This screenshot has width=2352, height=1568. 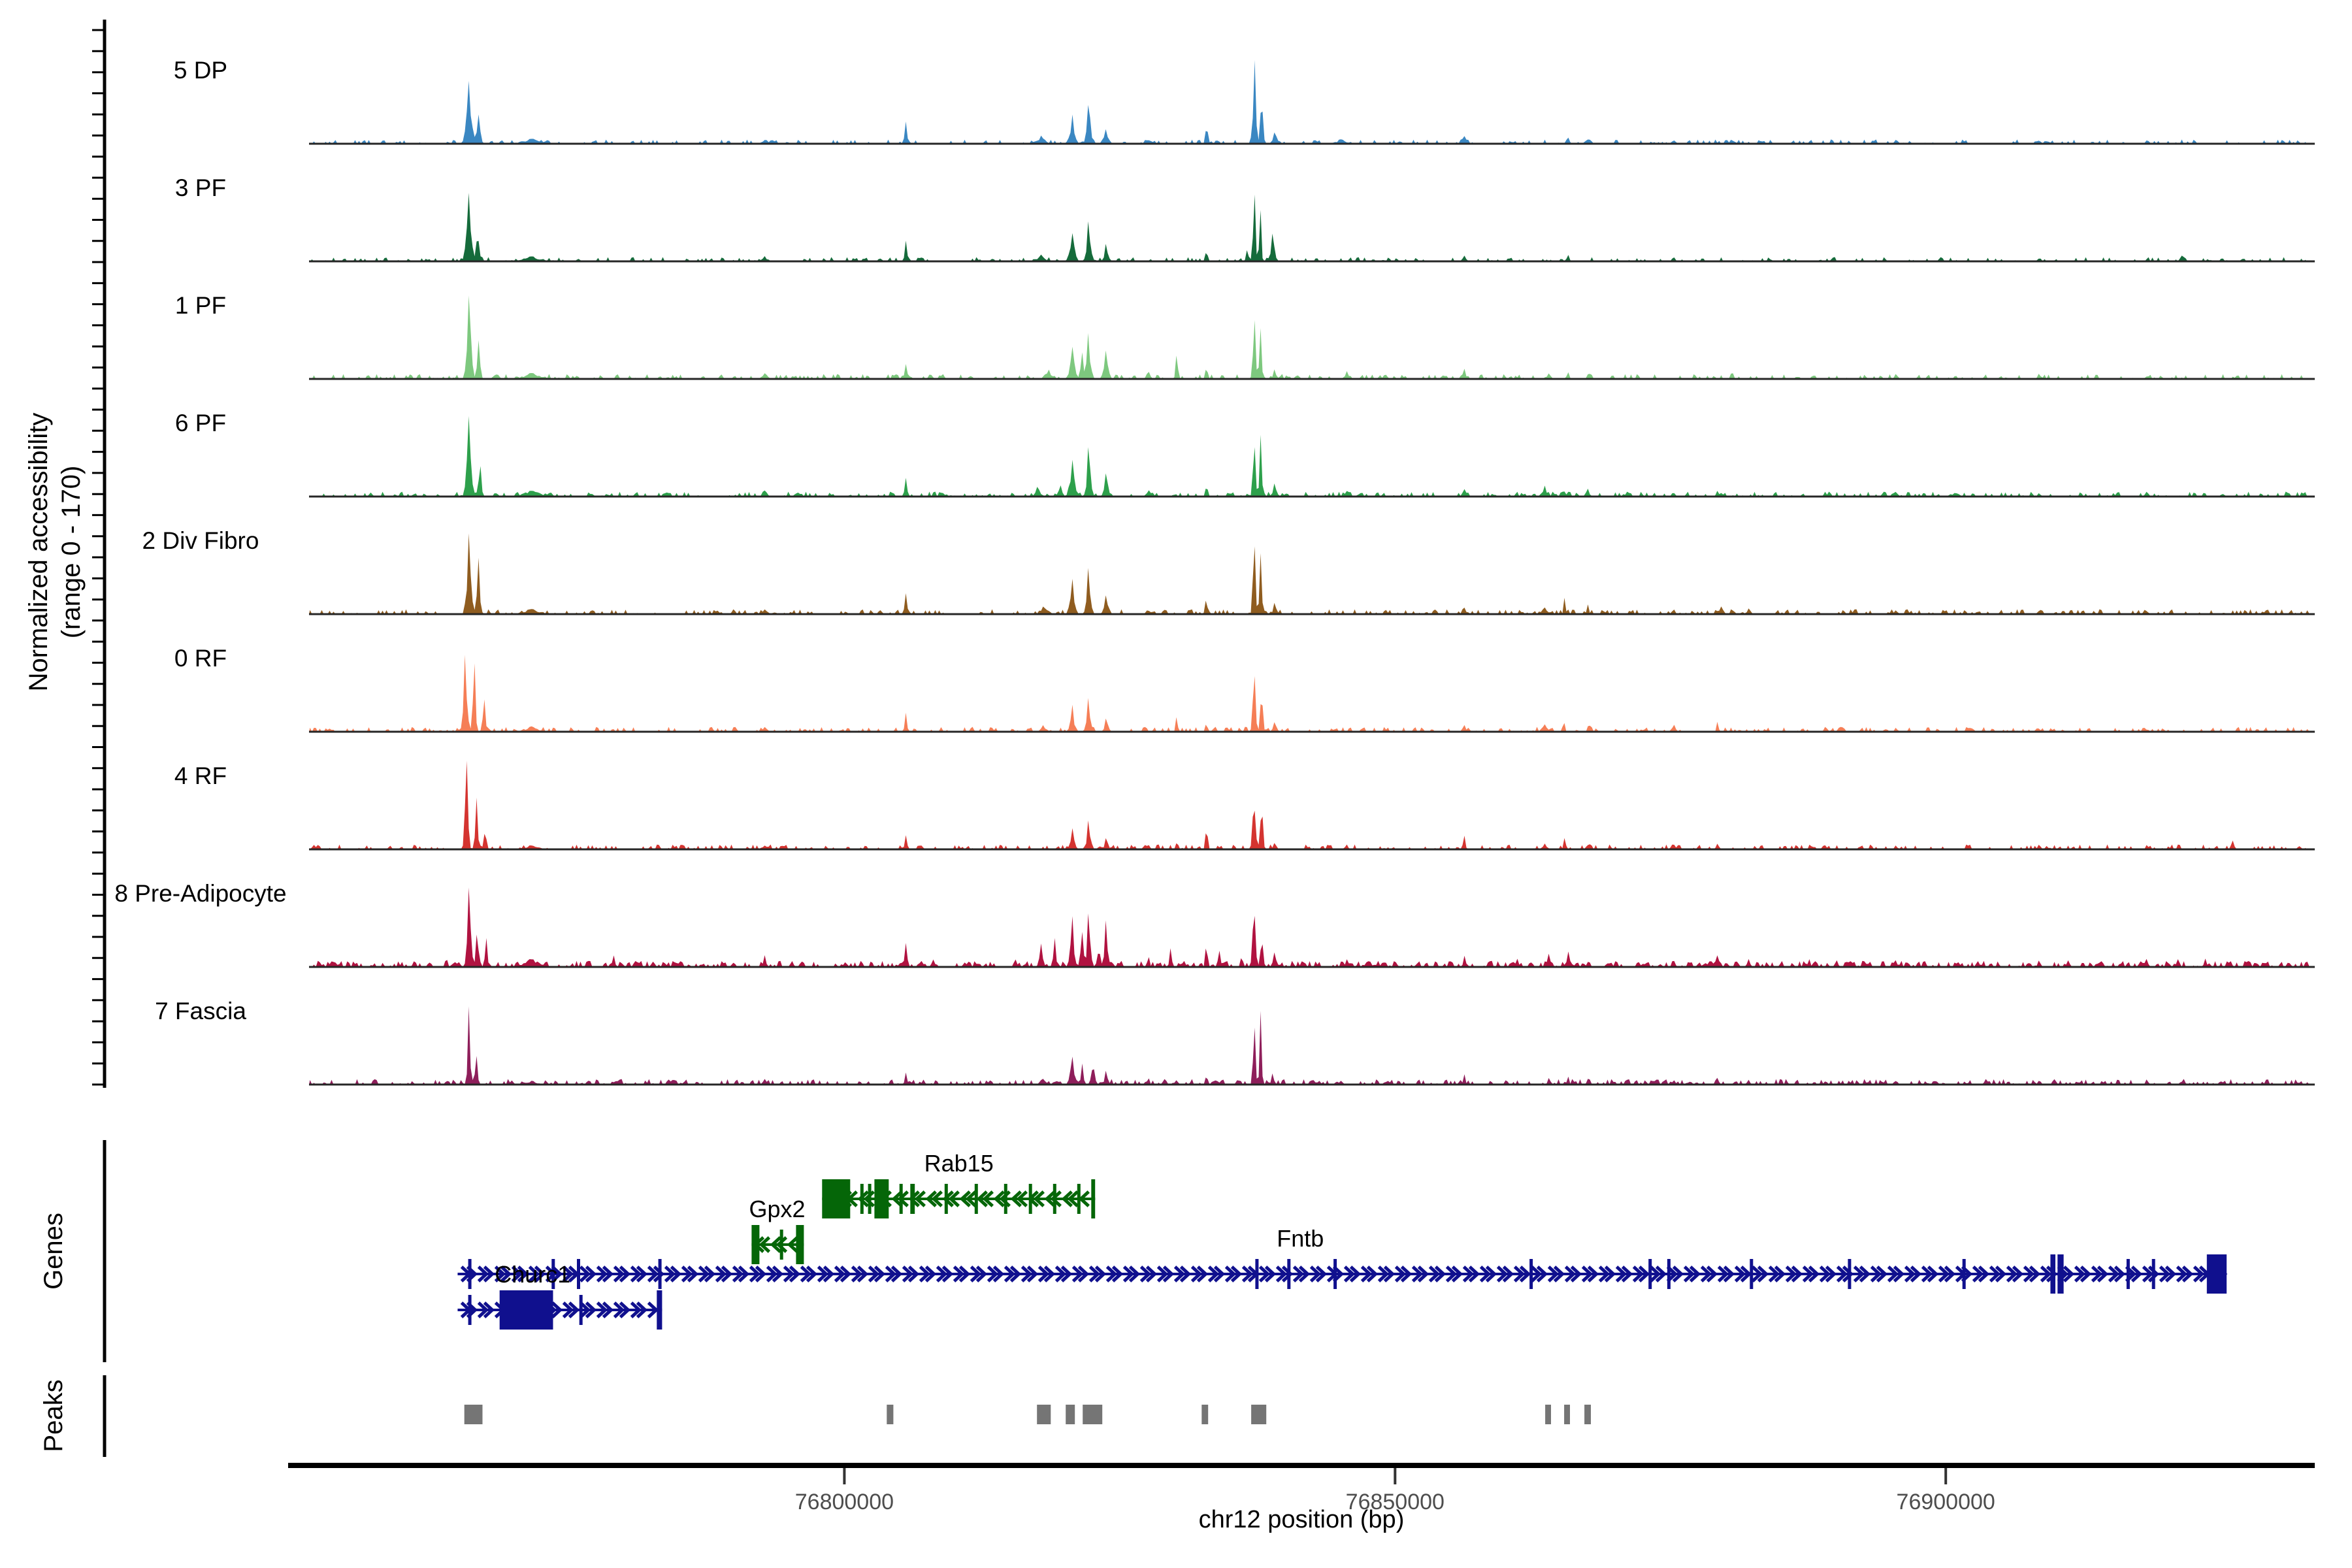 I want to click on x-axis-tick-label: 76900000, so click(x=1946, y=1502).